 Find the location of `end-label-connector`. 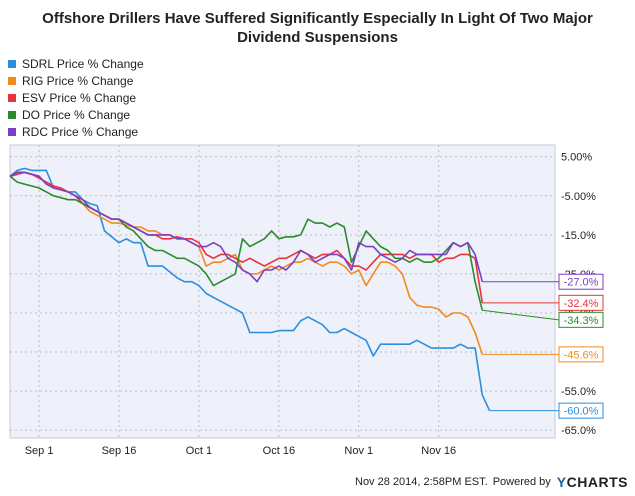

end-label-connector is located at coordinates (521, 315).